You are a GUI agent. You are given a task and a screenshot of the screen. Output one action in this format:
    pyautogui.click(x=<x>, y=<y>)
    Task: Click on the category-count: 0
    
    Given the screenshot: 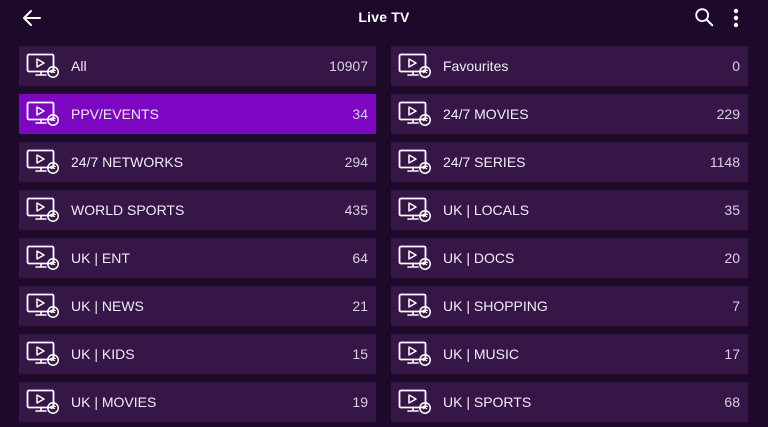 What is the action you would take?
    pyautogui.click(x=736, y=66)
    